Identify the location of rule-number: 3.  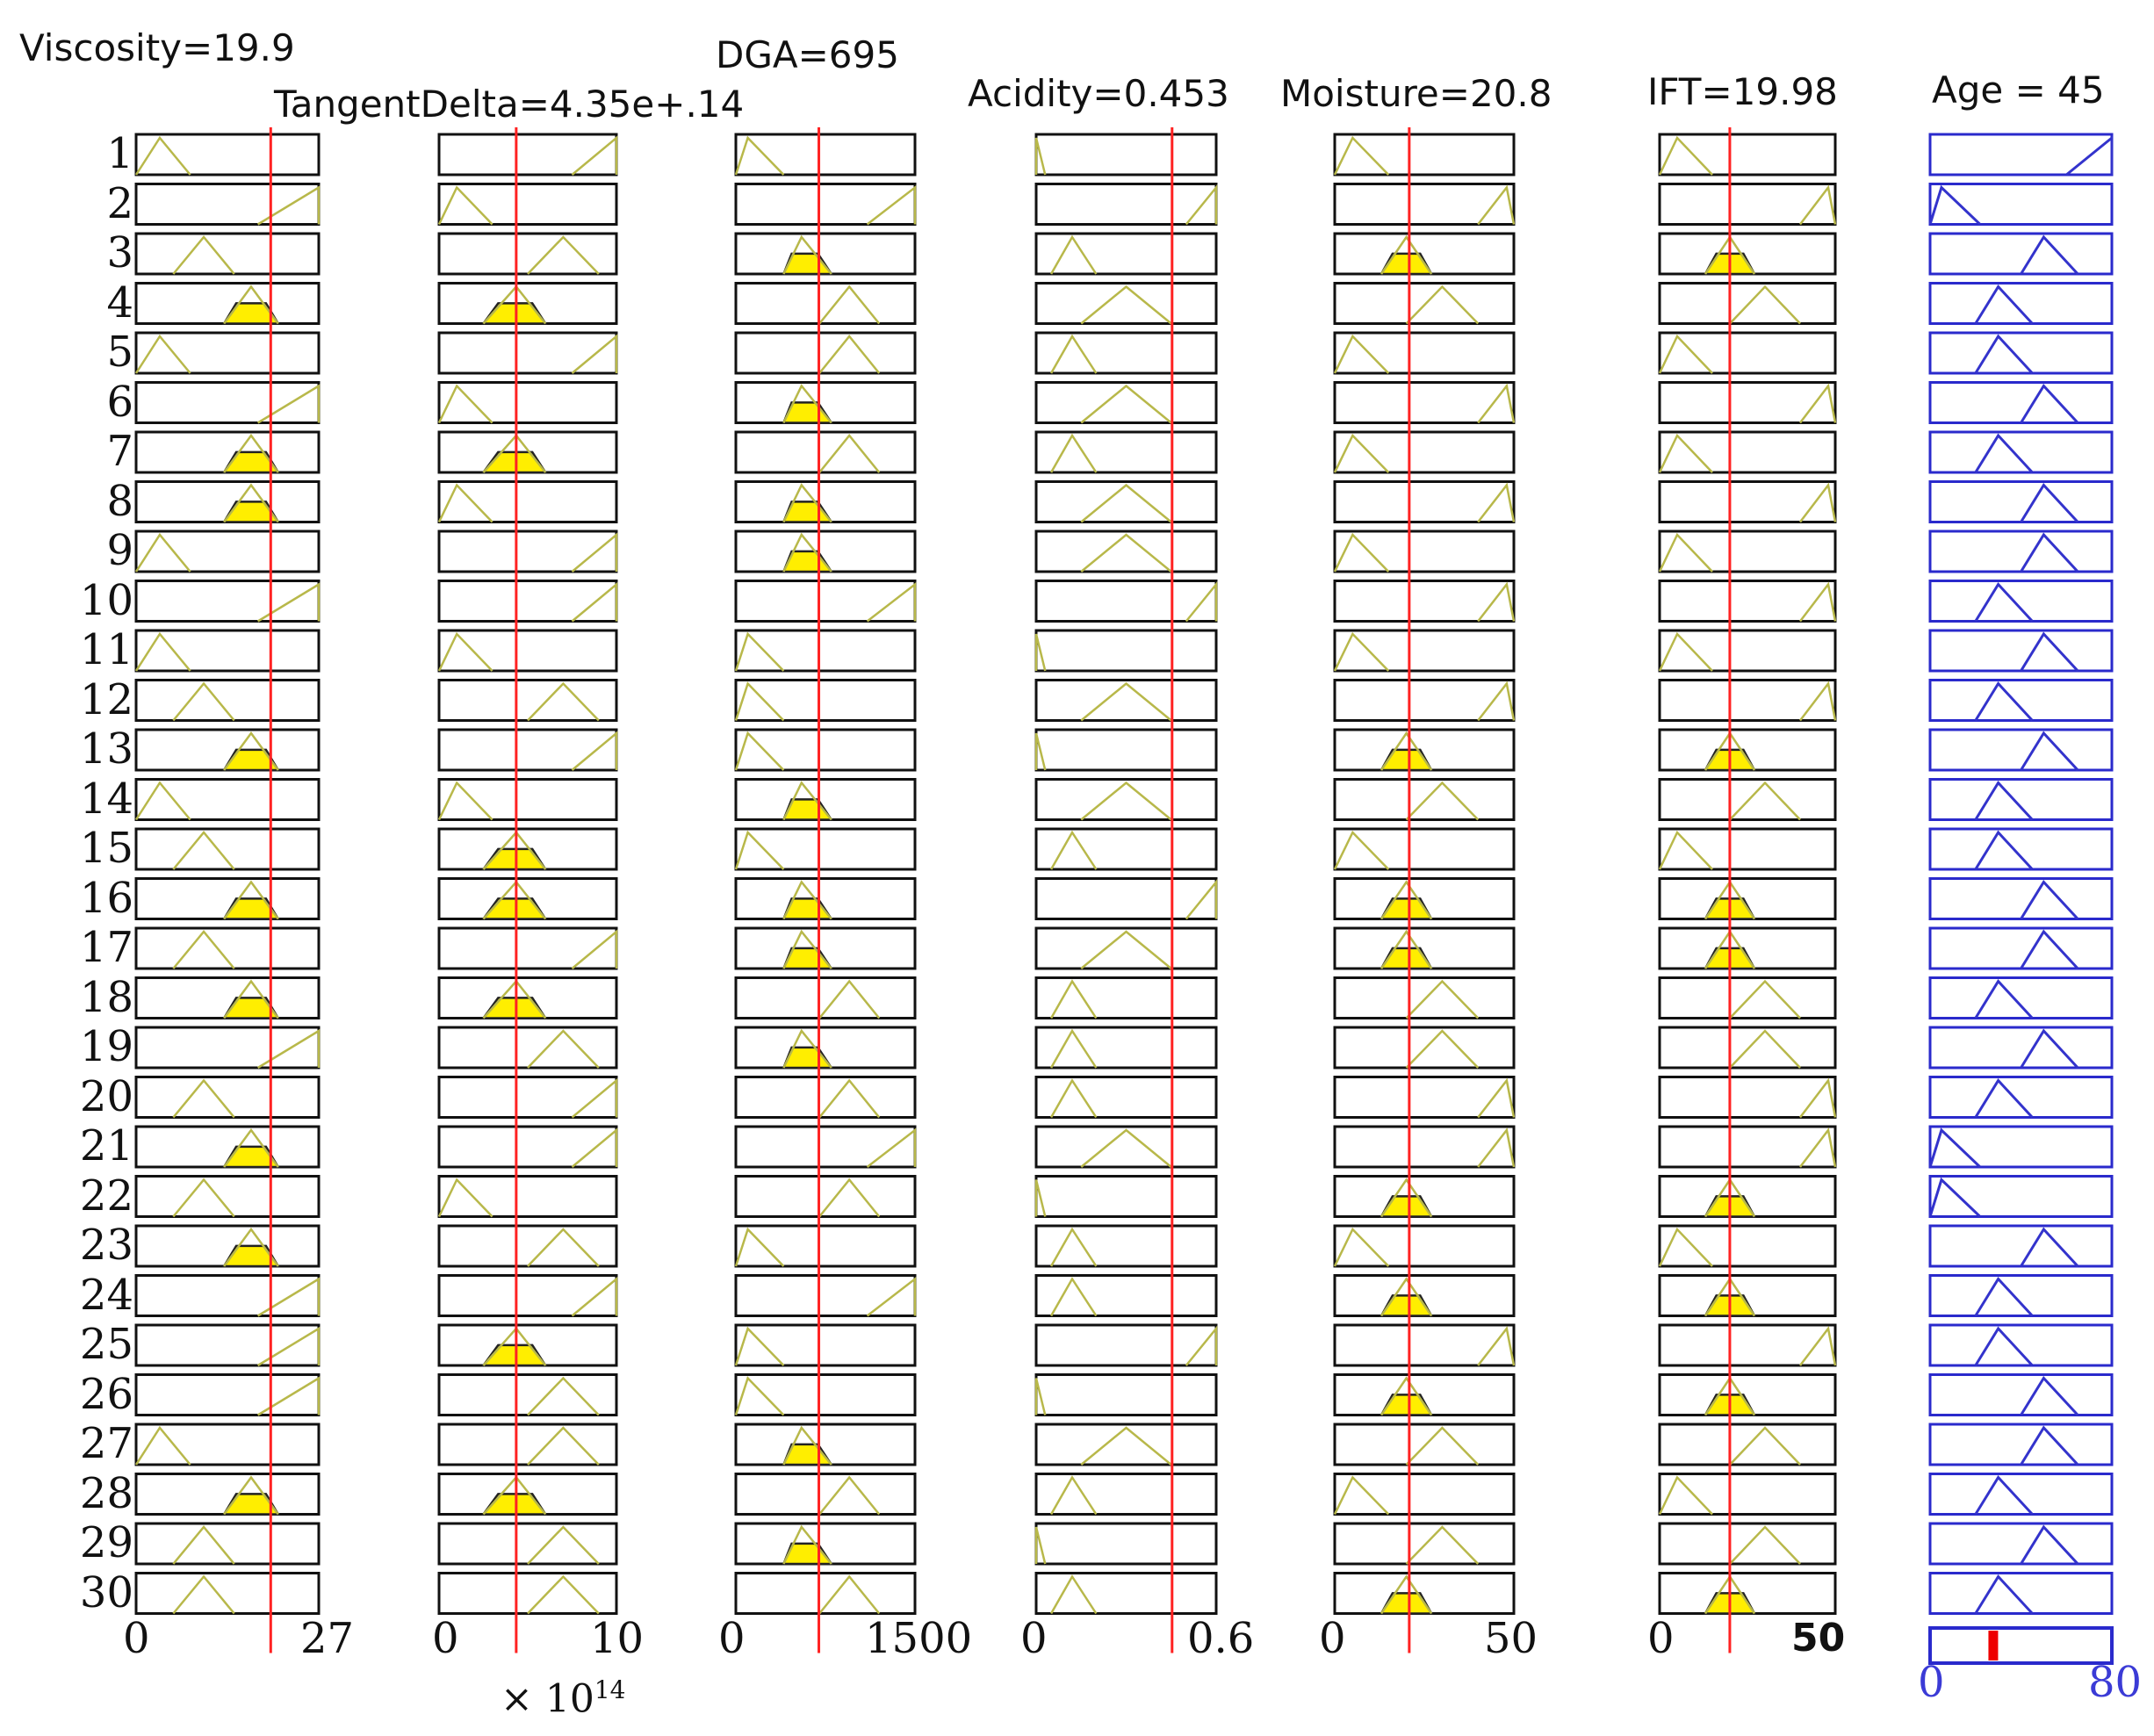
(119, 252).